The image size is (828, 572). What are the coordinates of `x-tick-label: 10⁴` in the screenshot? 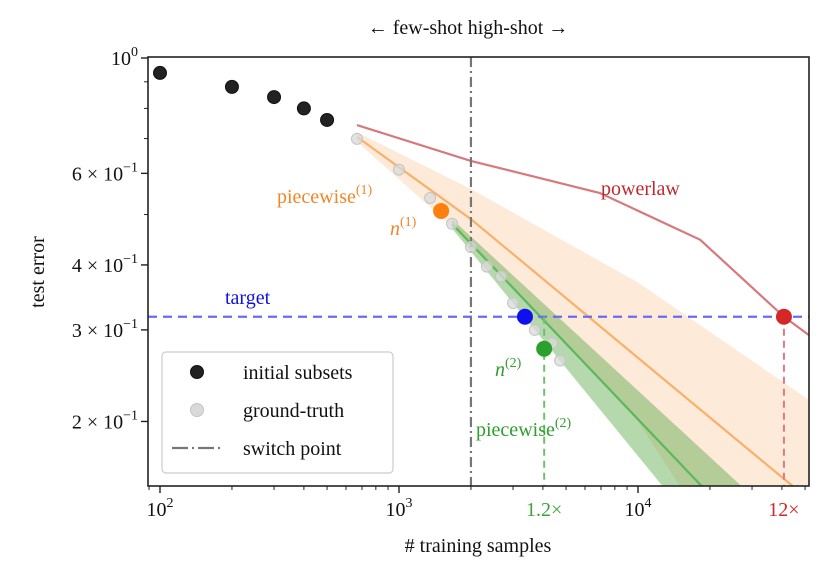 It's located at (638, 508).